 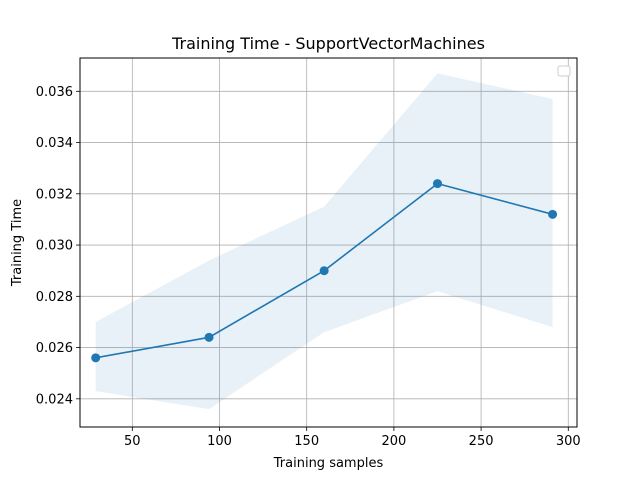 I want to click on y-axis-label: Training Time, so click(x=17, y=243).